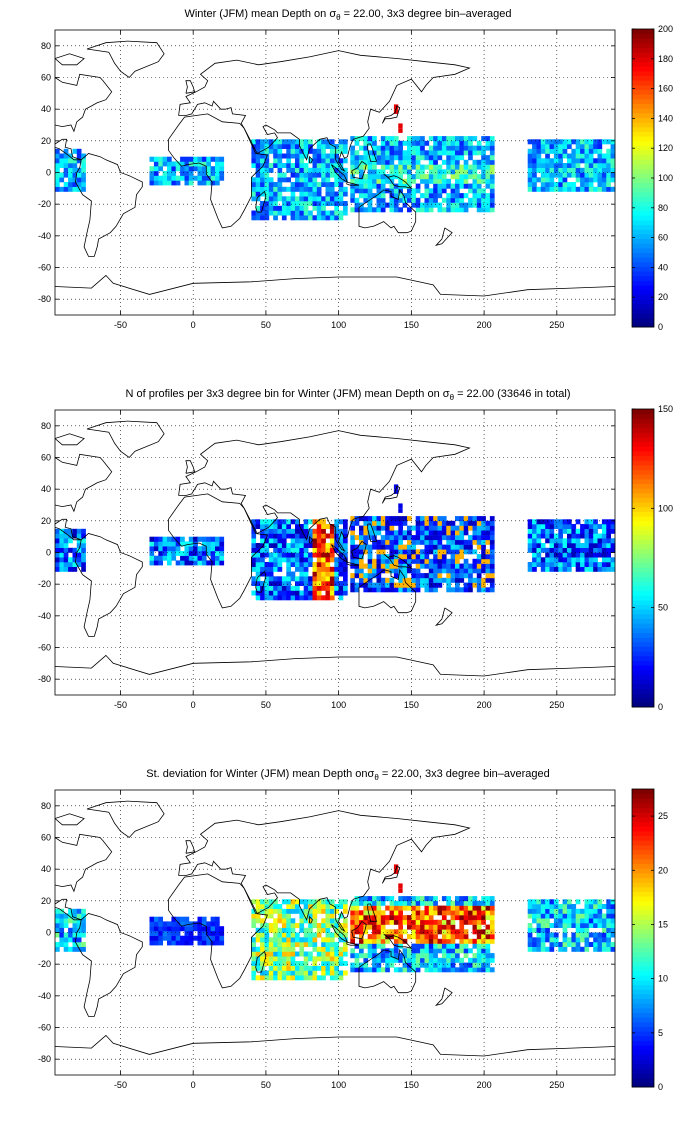  Describe the element at coordinates (665, 148) in the screenshot. I see `colorbar-tick-label: 120` at that location.